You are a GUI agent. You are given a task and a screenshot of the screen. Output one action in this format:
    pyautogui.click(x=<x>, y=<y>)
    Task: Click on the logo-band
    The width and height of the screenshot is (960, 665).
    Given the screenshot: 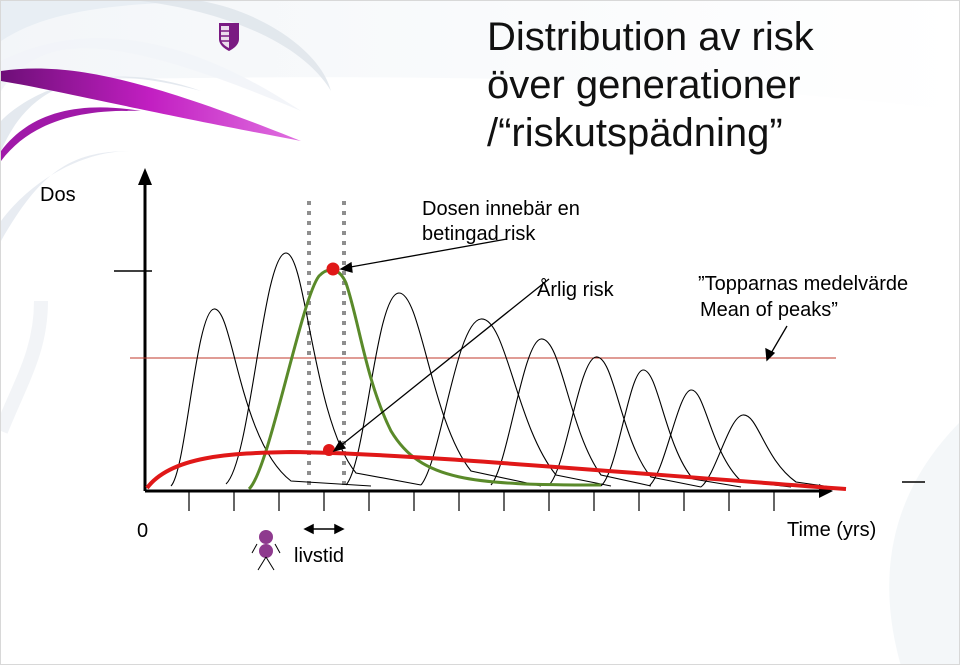 What is the action you would take?
    pyautogui.click(x=151, y=104)
    